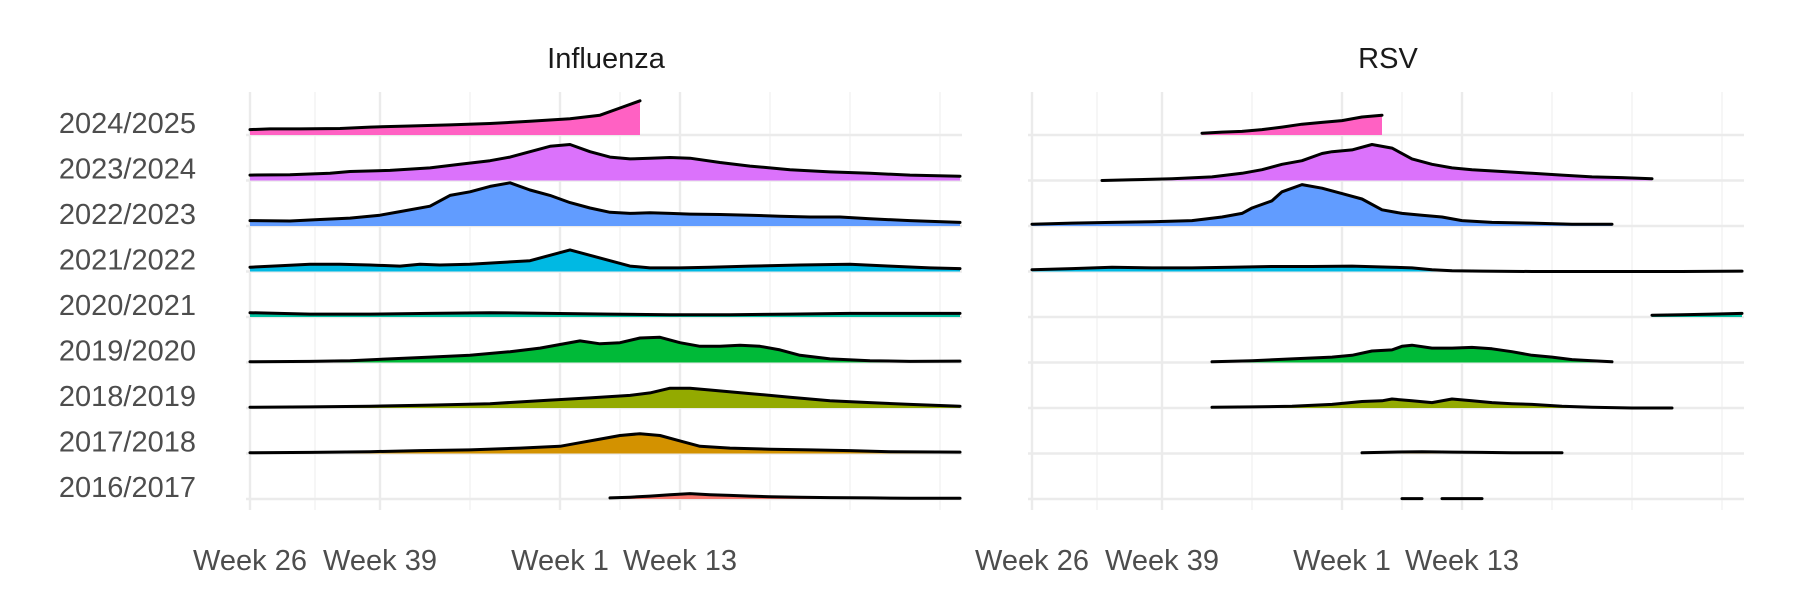  What do you see at coordinates (127, 215) in the screenshot?
I see `y-tick-label: 2022/2023` at bounding box center [127, 215].